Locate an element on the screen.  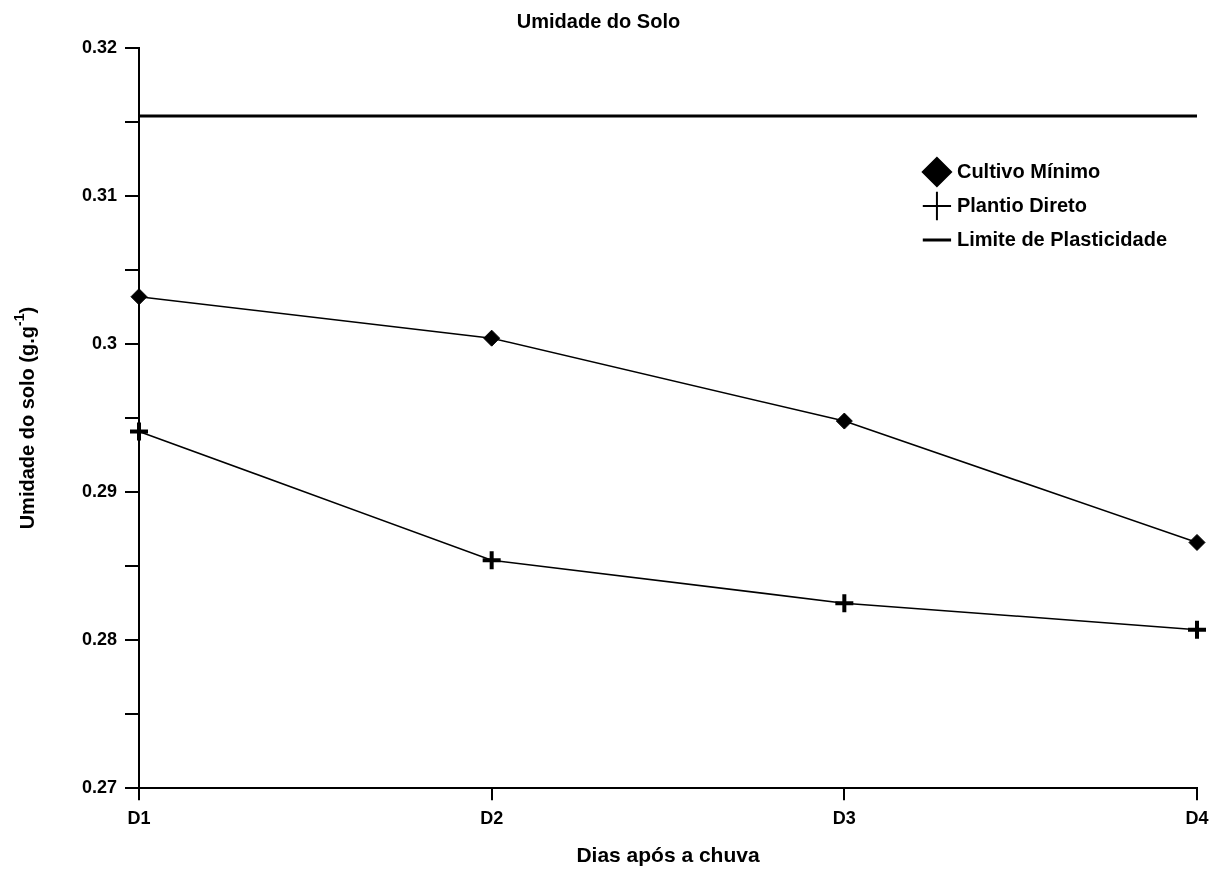
x-tick-label: D2 is located at coordinates (492, 817).